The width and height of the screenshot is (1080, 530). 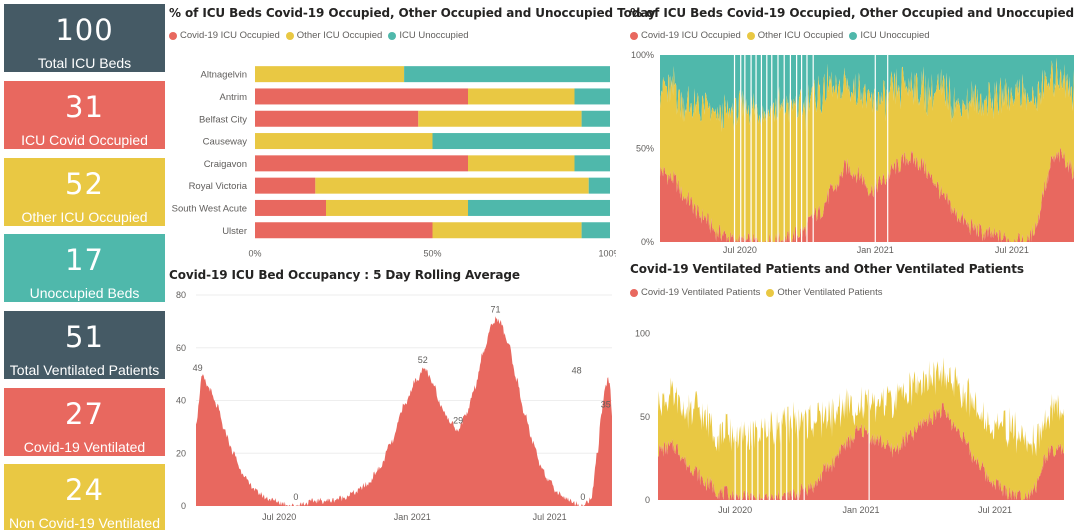 What do you see at coordinates (254, 253) in the screenshot?
I see `x-tick-label: 0%` at bounding box center [254, 253].